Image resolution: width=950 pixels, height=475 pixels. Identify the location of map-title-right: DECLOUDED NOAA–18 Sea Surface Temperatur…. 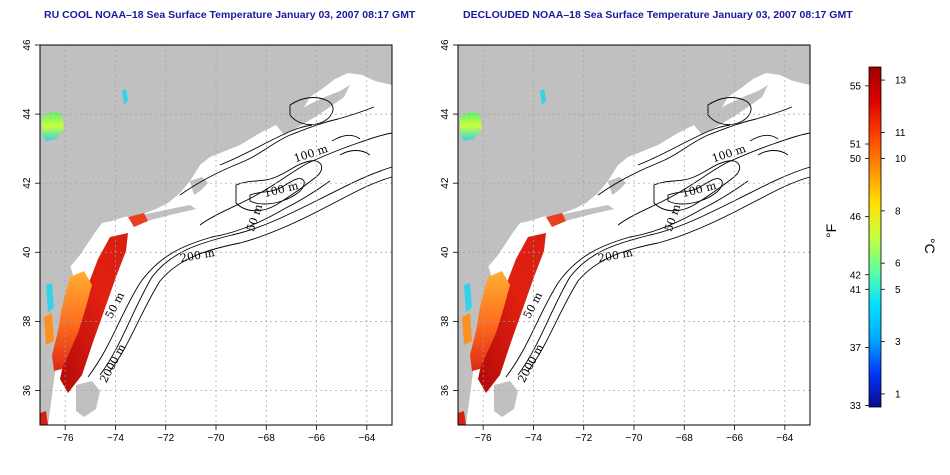
(658, 15).